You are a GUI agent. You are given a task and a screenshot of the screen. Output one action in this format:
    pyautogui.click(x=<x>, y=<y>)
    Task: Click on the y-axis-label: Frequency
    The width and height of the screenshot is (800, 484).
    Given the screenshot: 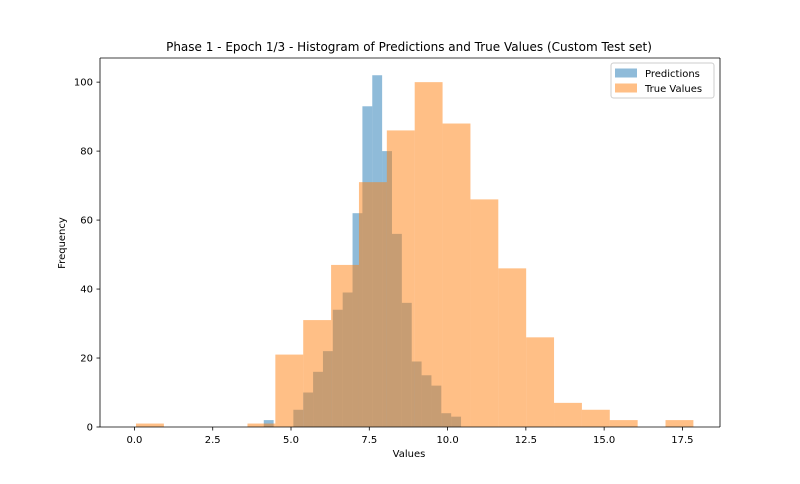 What is the action you would take?
    pyautogui.click(x=62, y=243)
    